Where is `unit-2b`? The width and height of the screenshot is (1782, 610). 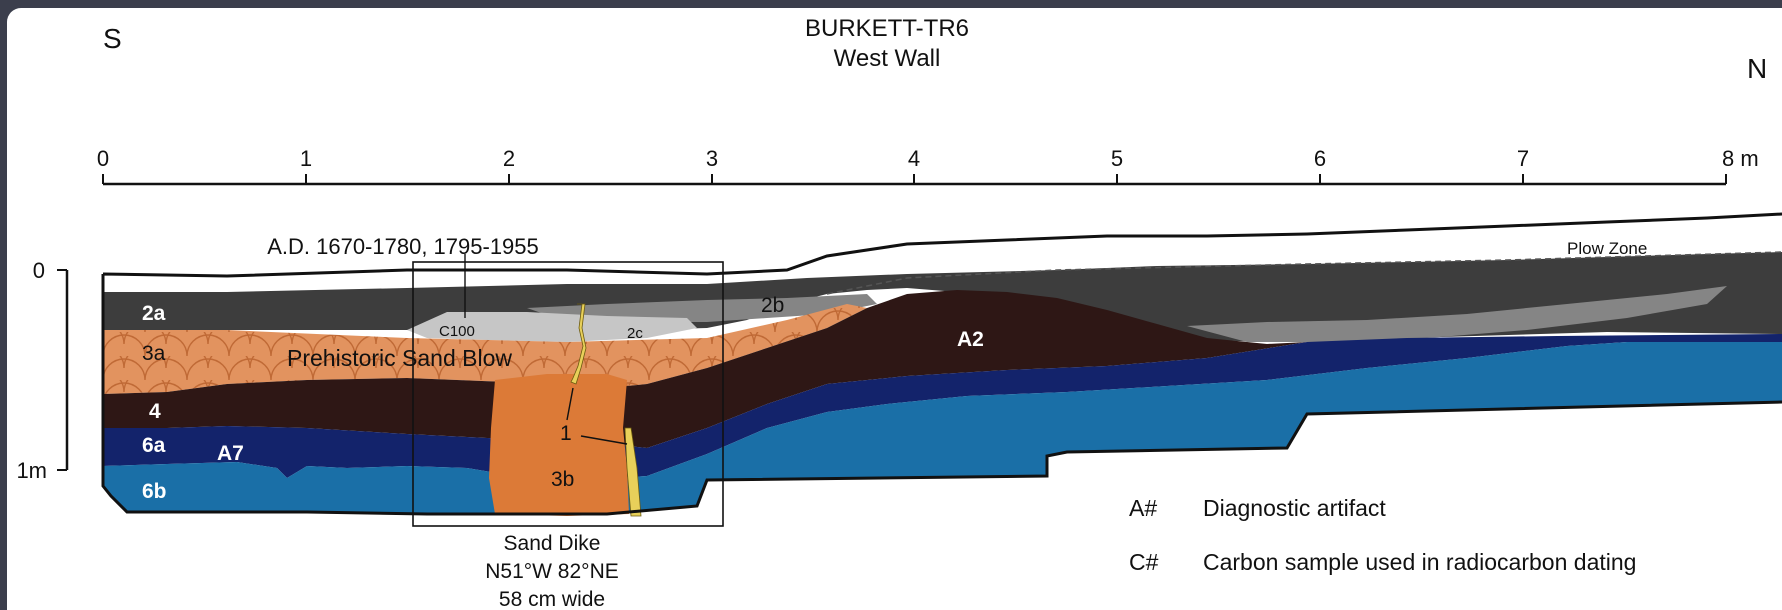
unit-2b is located at coordinates (702, 308).